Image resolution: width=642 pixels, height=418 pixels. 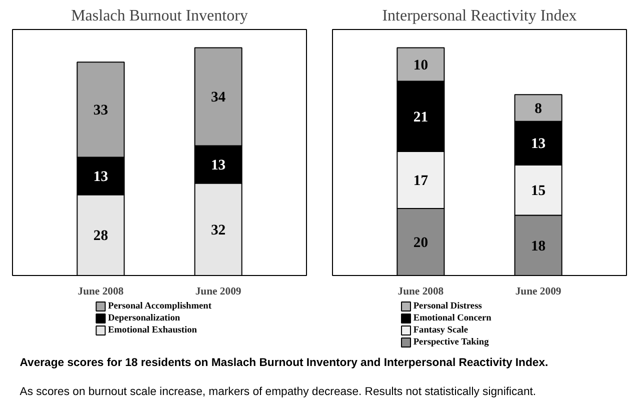 What do you see at coordinates (420, 181) in the screenshot?
I see `data-label: 17` at bounding box center [420, 181].